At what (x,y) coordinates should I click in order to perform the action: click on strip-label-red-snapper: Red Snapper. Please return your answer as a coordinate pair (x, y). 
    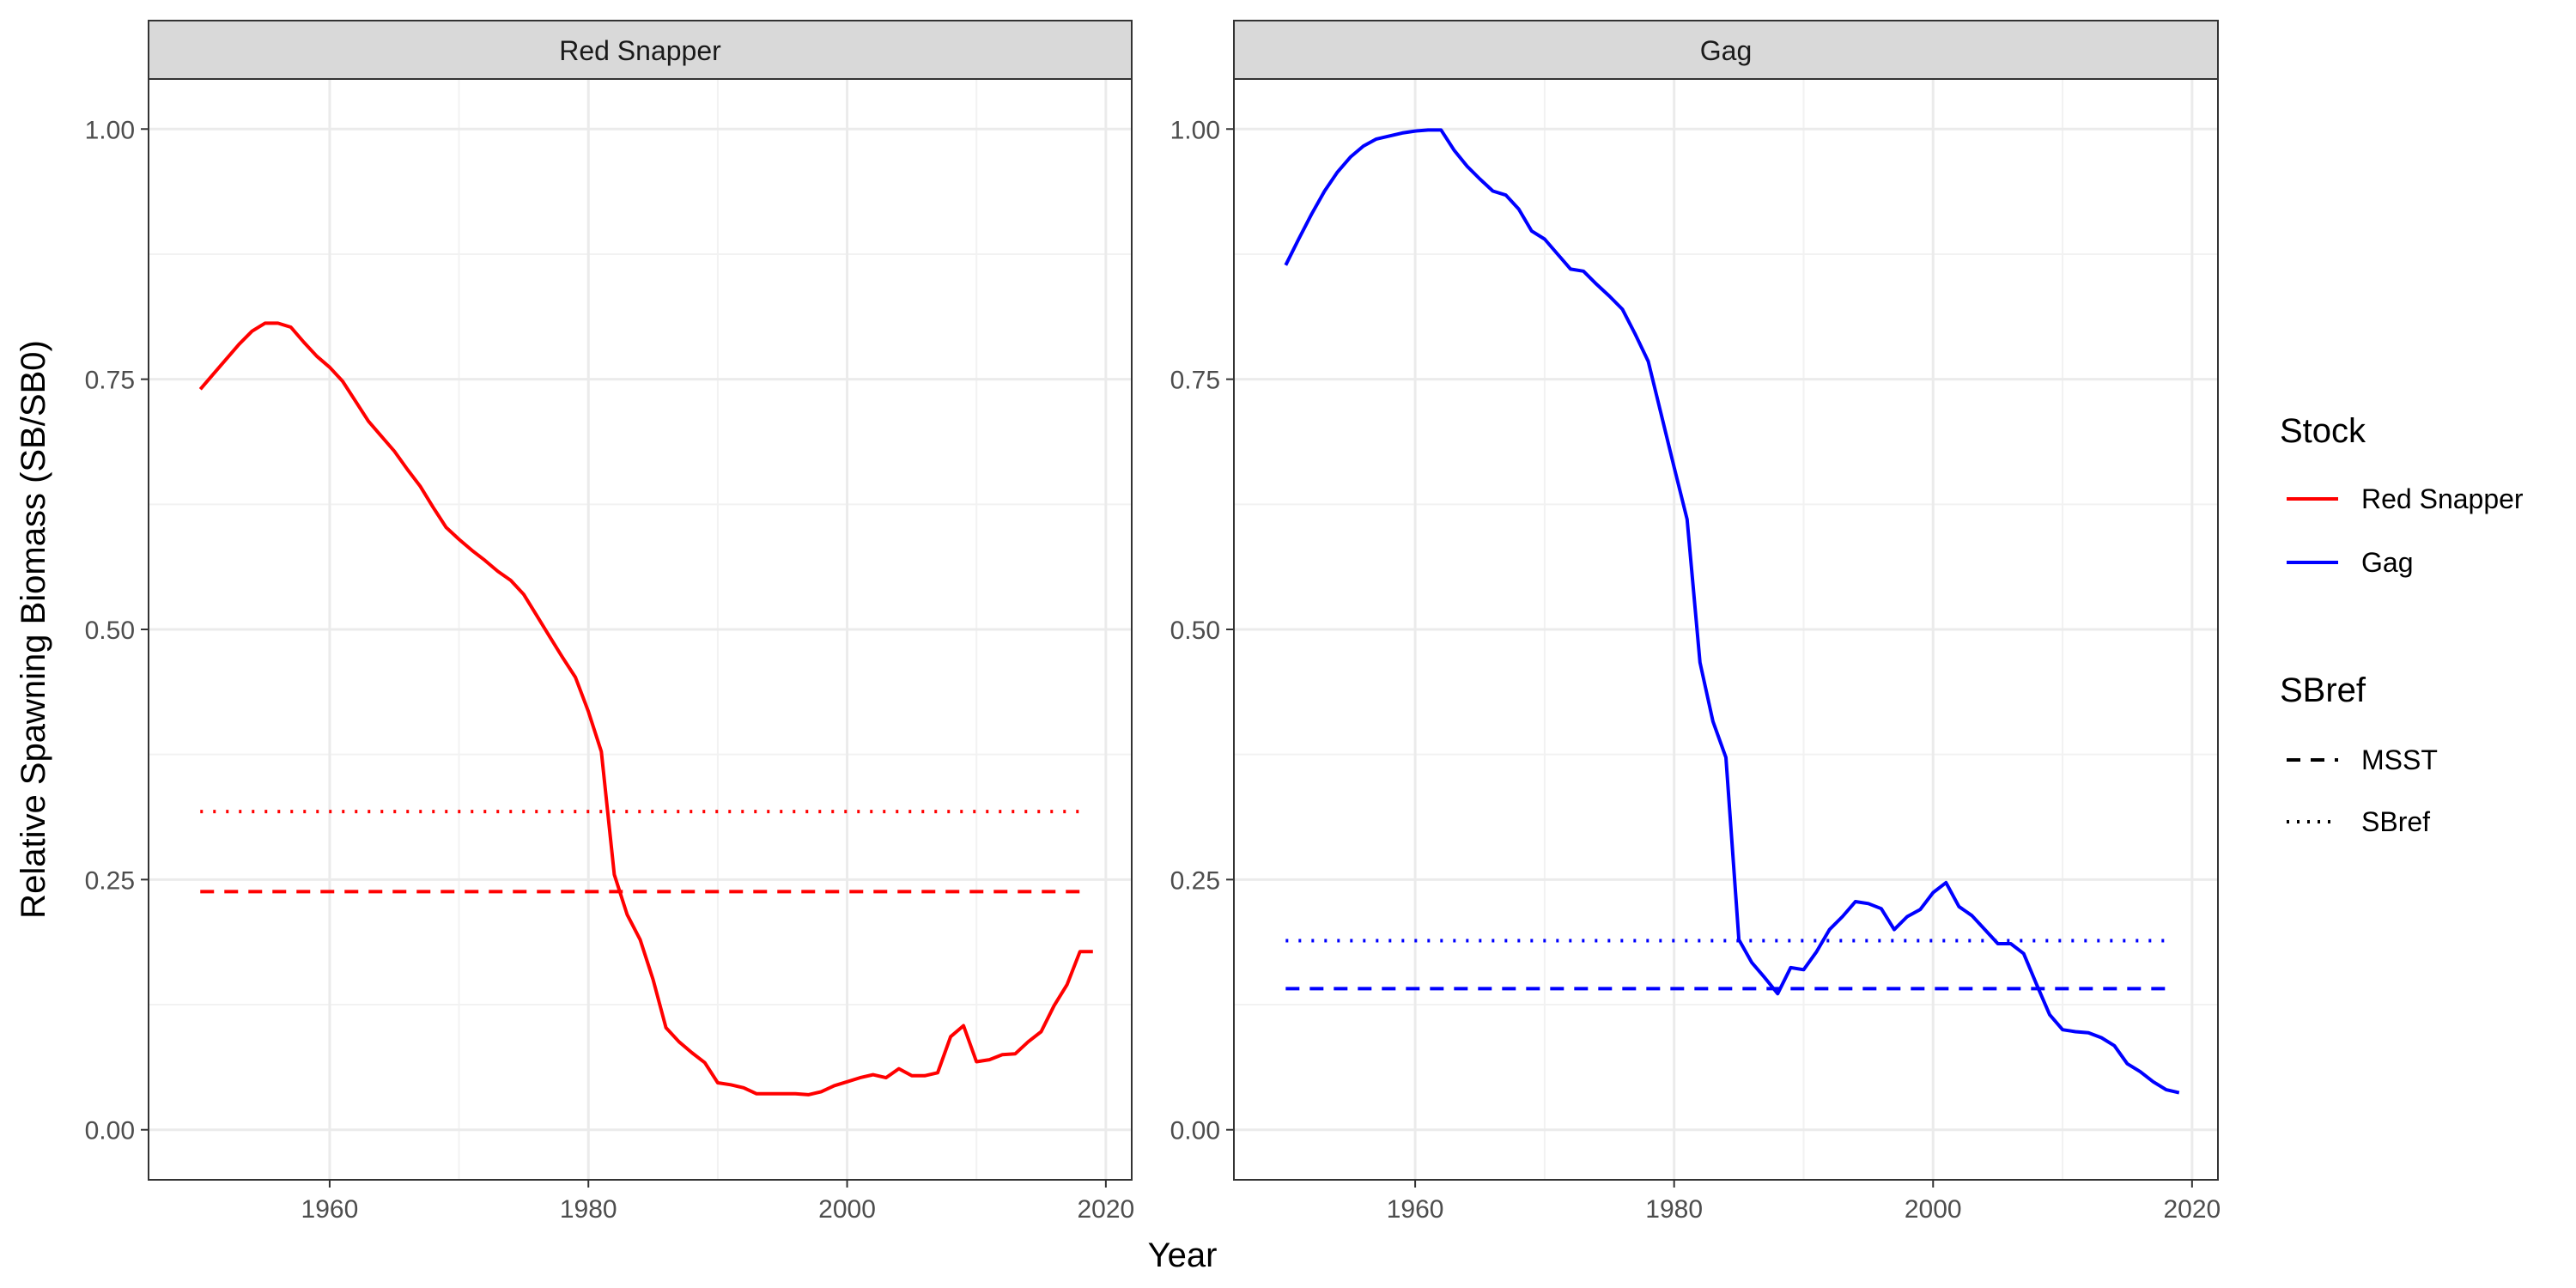
    Looking at the image, I should click on (640, 50).